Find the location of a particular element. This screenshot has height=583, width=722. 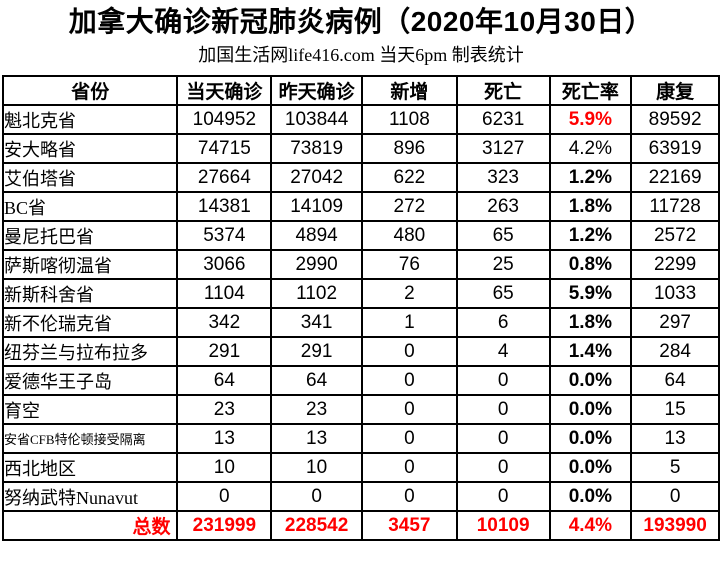

death-rate-cell: 5.9% is located at coordinates (590, 293).